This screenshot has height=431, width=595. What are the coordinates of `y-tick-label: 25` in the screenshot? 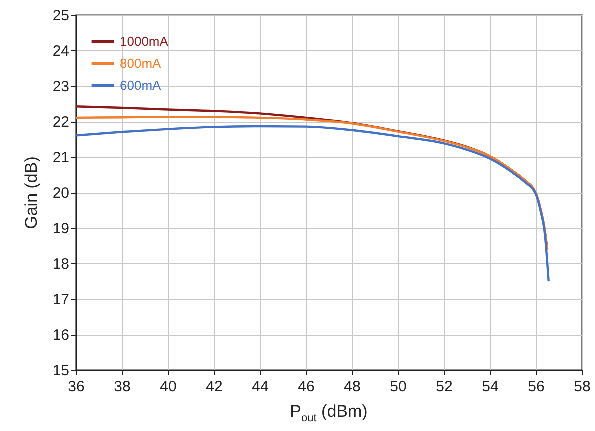 It's located at (61, 16).